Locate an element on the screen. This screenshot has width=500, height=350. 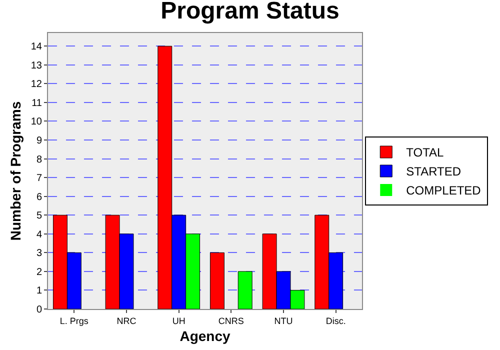
chart-title: Program Status is located at coordinates (250, 12).